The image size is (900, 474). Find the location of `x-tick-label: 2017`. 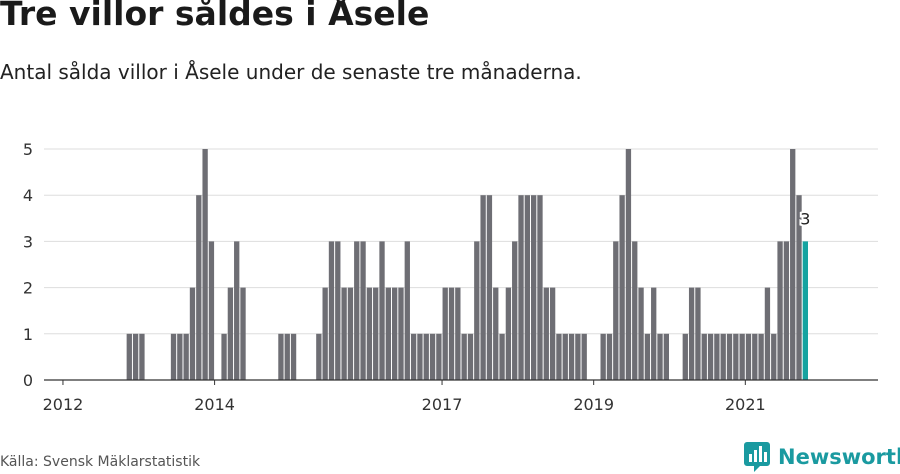

x-tick-label: 2017 is located at coordinates (442, 404).